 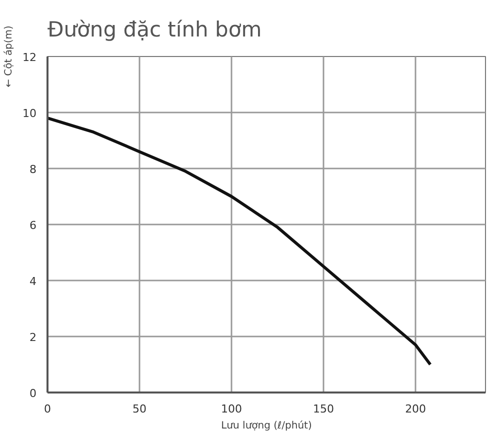 I want to click on y-tick-label: 0, so click(x=33, y=393).